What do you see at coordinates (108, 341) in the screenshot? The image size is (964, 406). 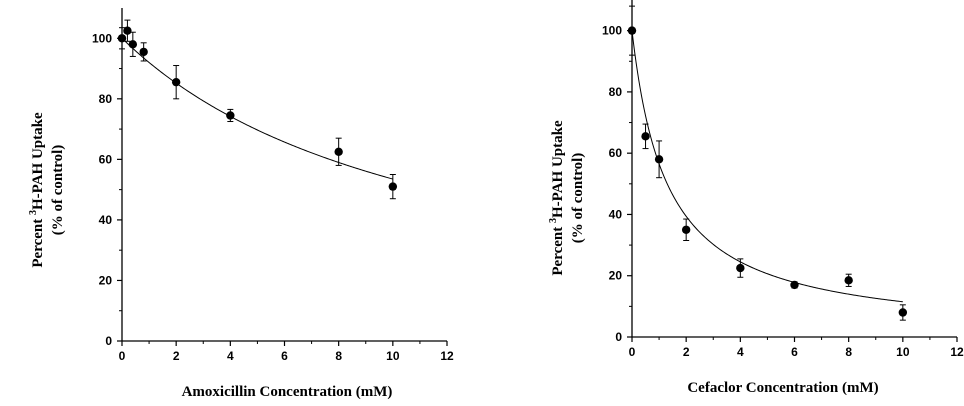 I see `chart-amoxicillin-y-tick-label: 0` at bounding box center [108, 341].